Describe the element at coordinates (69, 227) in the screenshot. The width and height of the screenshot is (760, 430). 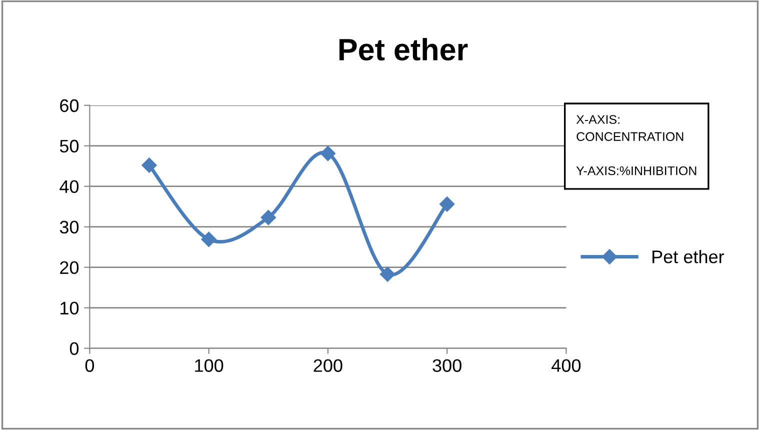
I see `y-tick-label: 30` at that location.